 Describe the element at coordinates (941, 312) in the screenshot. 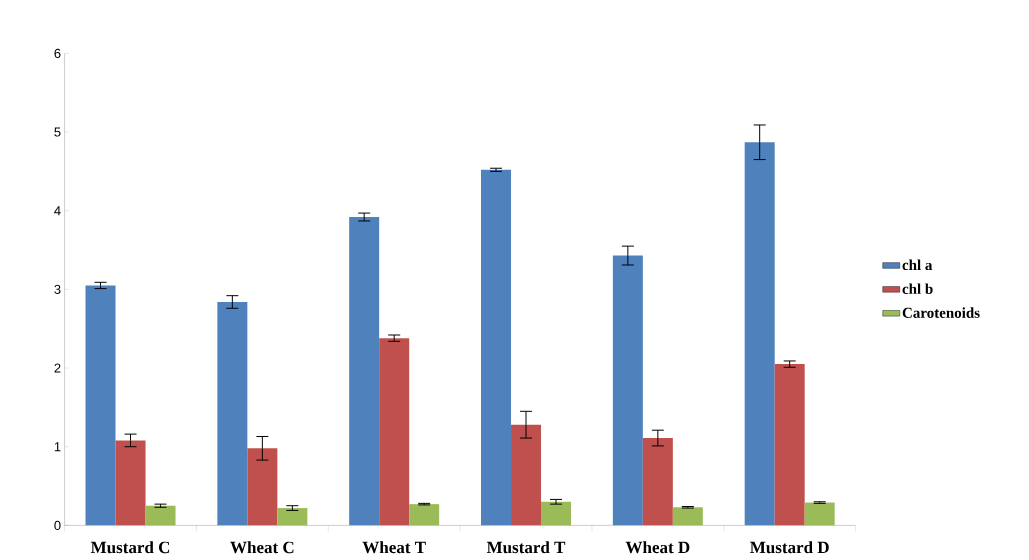

I see `legend-label: Carotenoids` at that location.